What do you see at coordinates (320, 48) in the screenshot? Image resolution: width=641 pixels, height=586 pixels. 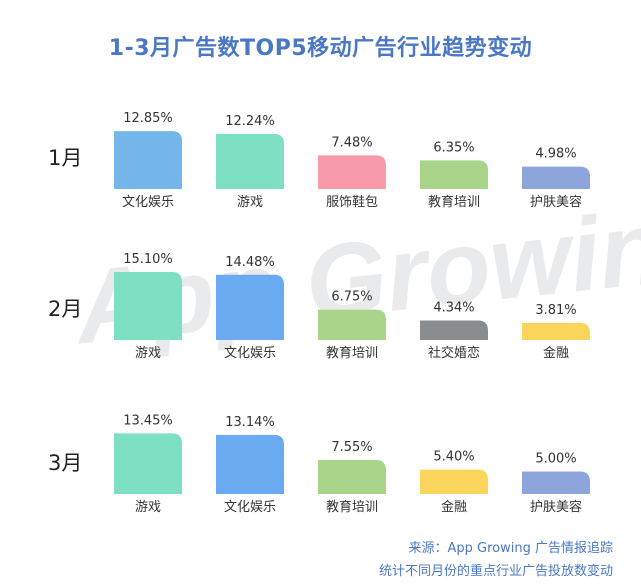 I see `chart-title: 1-3月广告数TOP5移动广告行业趋势变动` at bounding box center [320, 48].